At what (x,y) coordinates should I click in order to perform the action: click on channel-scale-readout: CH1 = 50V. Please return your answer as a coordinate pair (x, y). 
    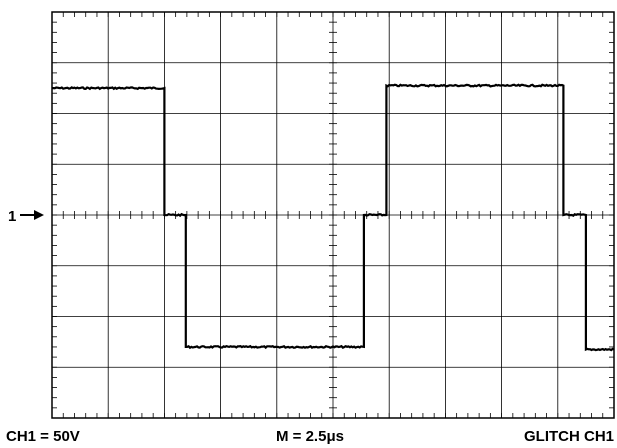
    Looking at the image, I should click on (43, 436).